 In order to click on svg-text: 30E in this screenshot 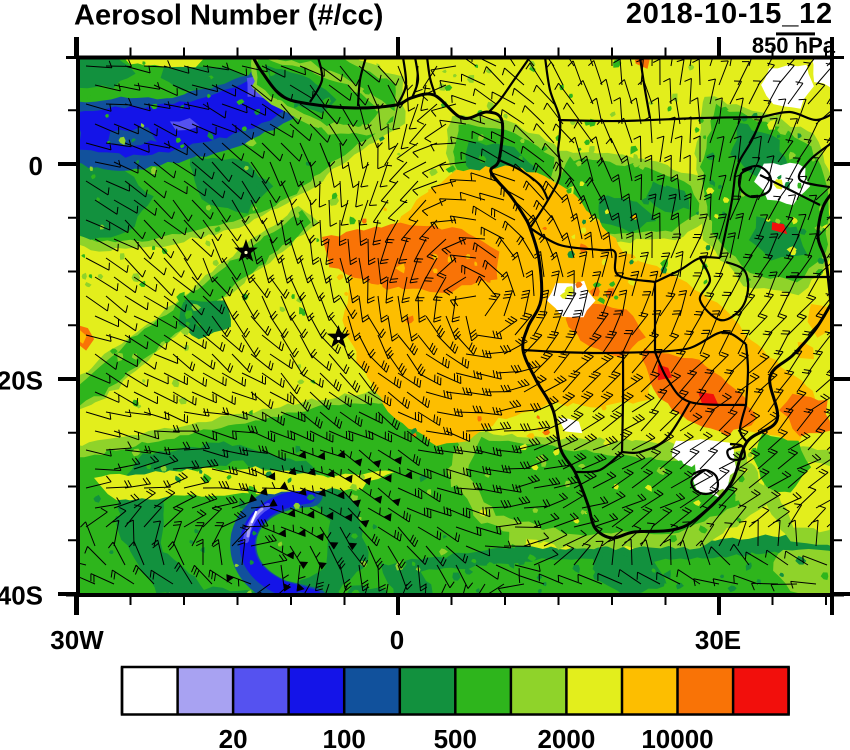, I will do `click(718, 640)`.